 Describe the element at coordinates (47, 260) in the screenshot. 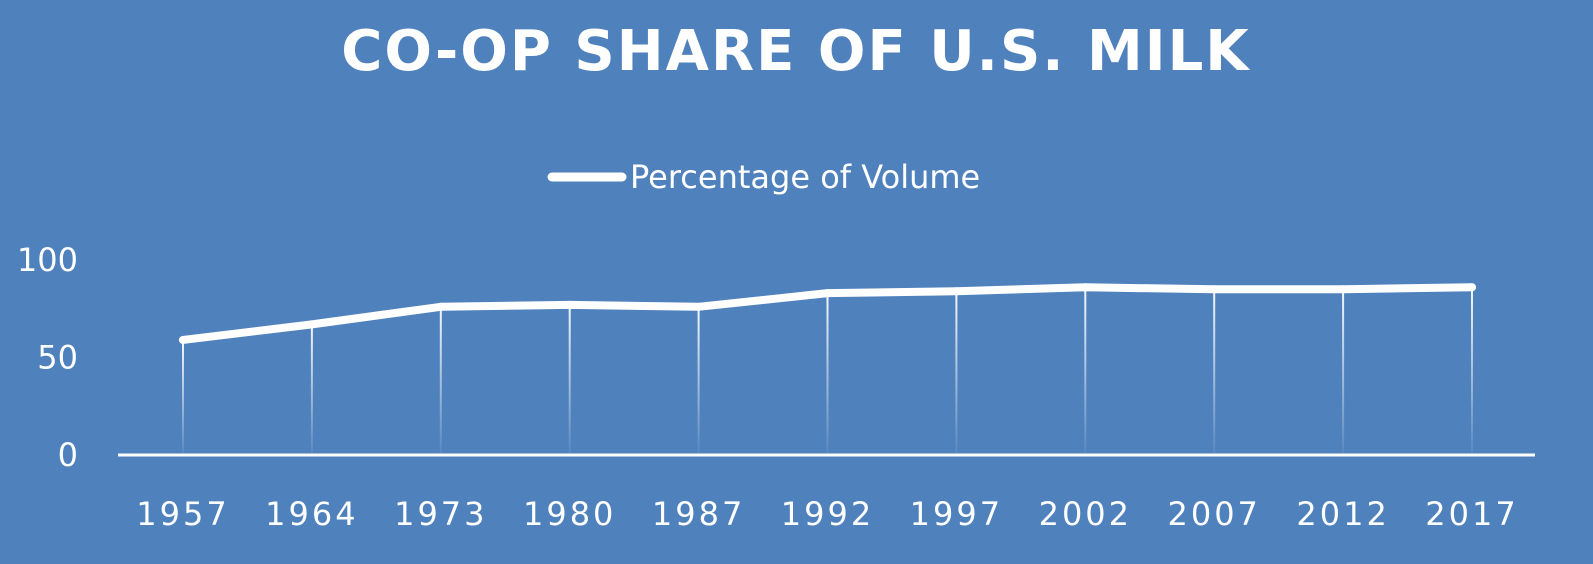

I see `y-tick-label: 100` at that location.